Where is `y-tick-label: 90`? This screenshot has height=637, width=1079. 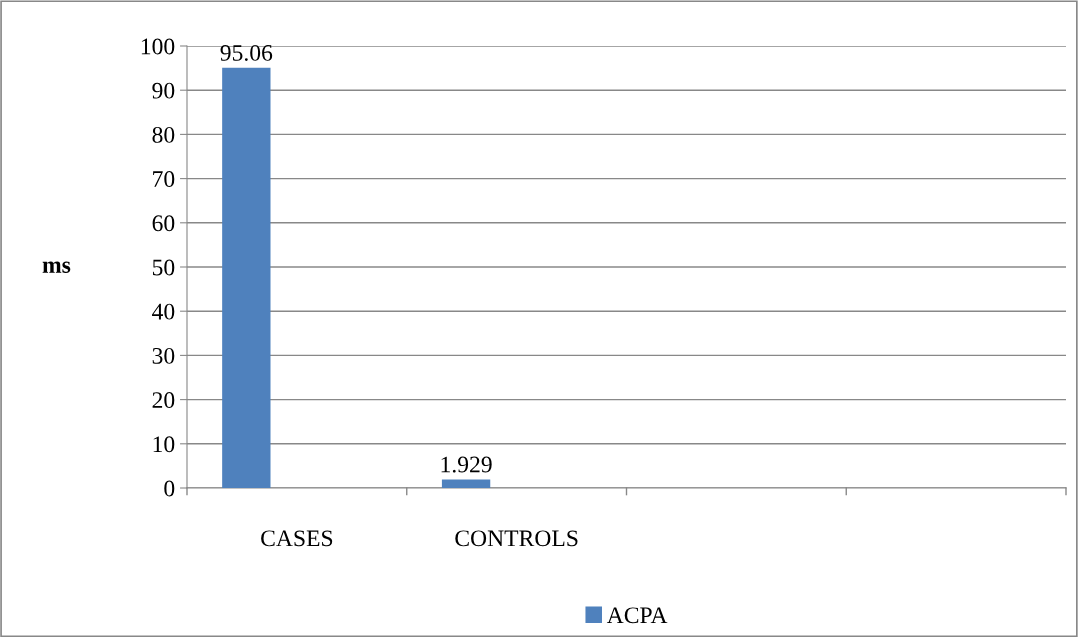
y-tick-label: 90 is located at coordinates (163, 90).